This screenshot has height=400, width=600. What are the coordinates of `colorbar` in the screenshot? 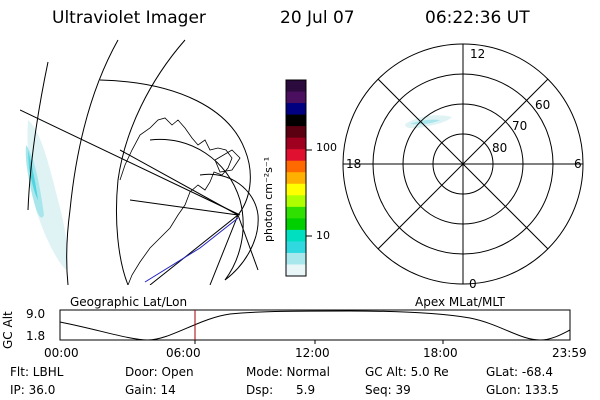 It's located at (298, 178).